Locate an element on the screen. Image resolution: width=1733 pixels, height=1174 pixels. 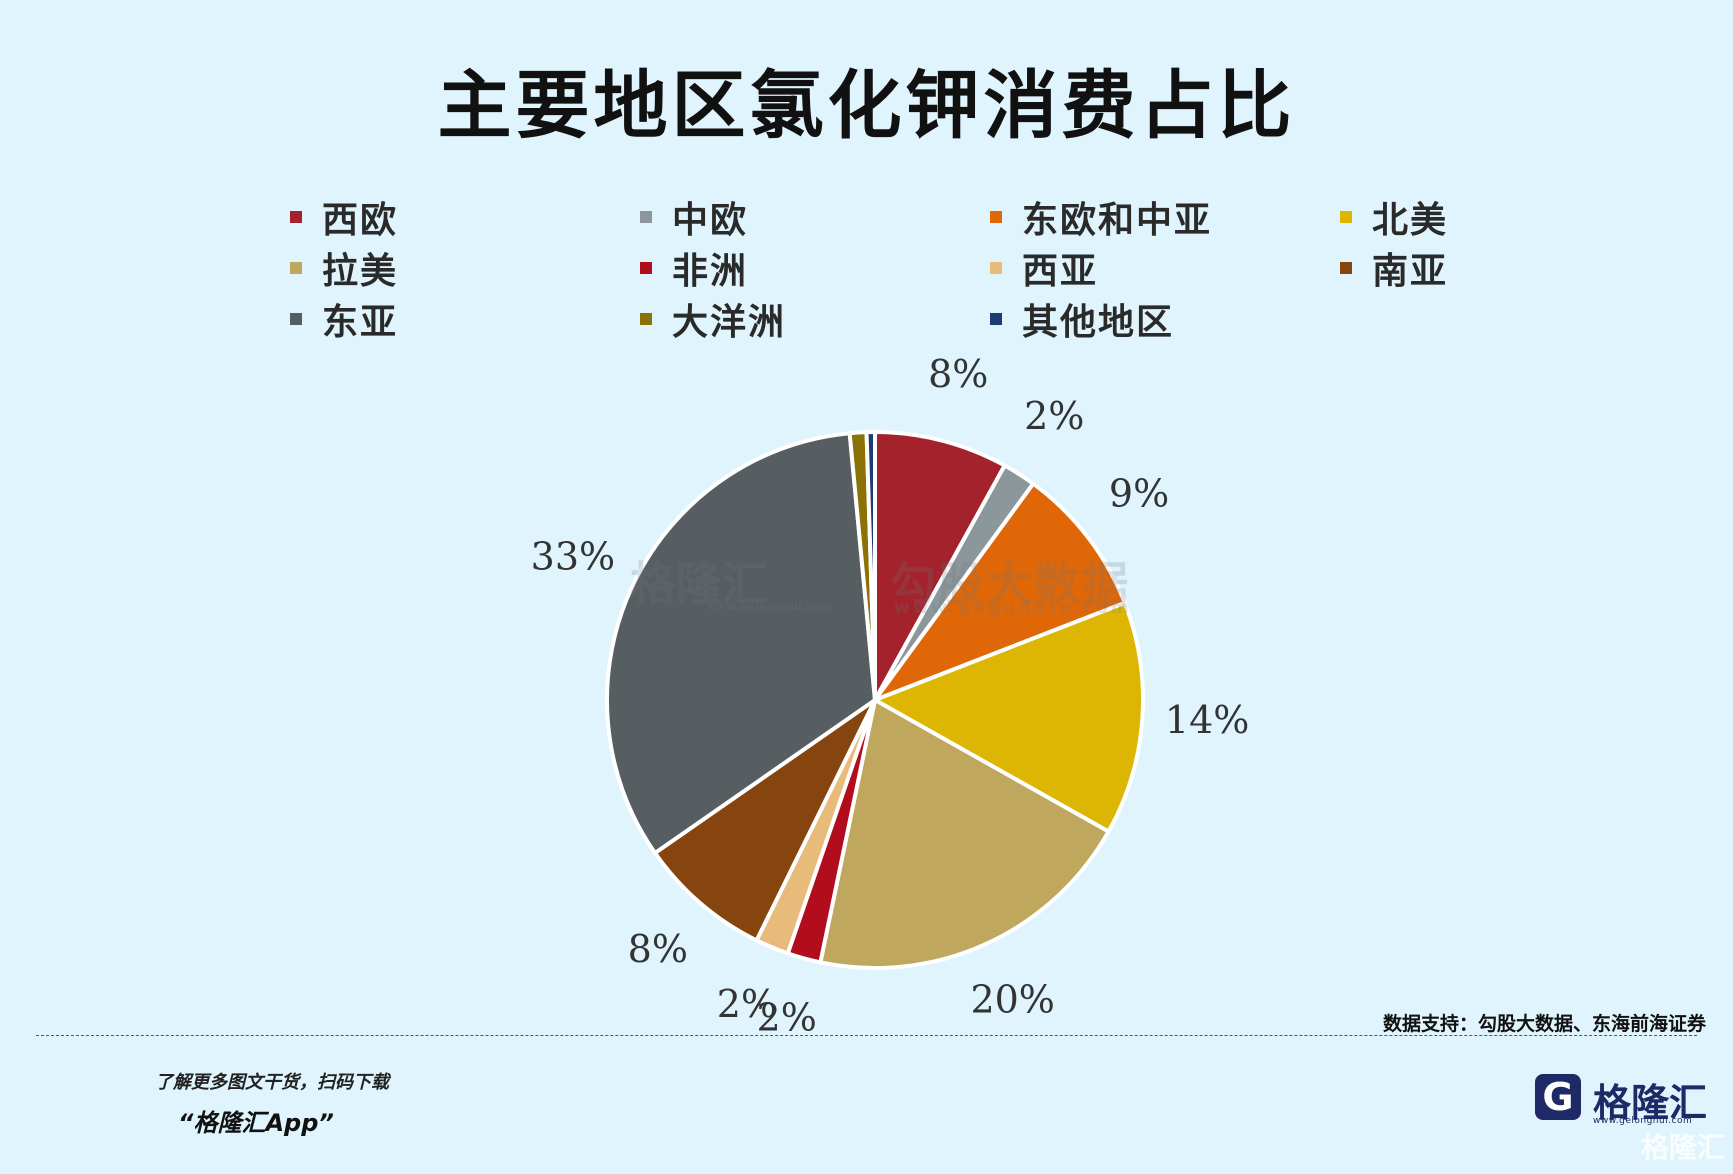
legend-item: 非洲 is located at coordinates (815, 270).